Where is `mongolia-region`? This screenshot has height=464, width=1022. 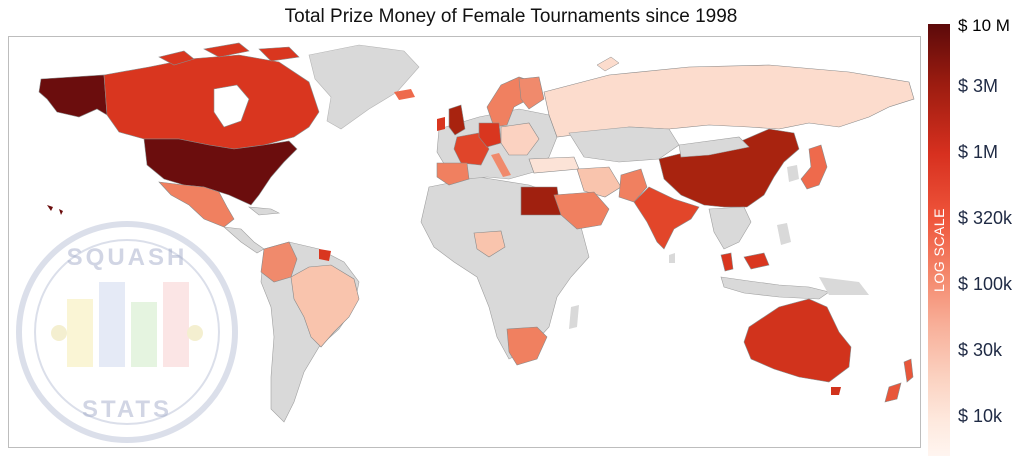 mongolia-region is located at coordinates (714, 147).